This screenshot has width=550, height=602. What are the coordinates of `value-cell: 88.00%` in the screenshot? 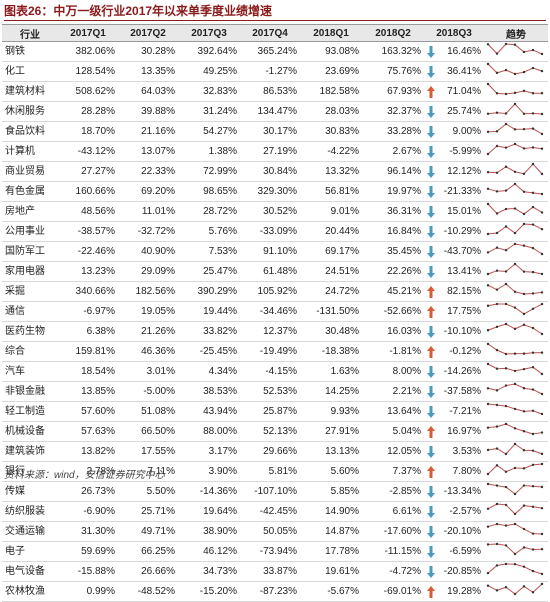 It's located at (209, 431).